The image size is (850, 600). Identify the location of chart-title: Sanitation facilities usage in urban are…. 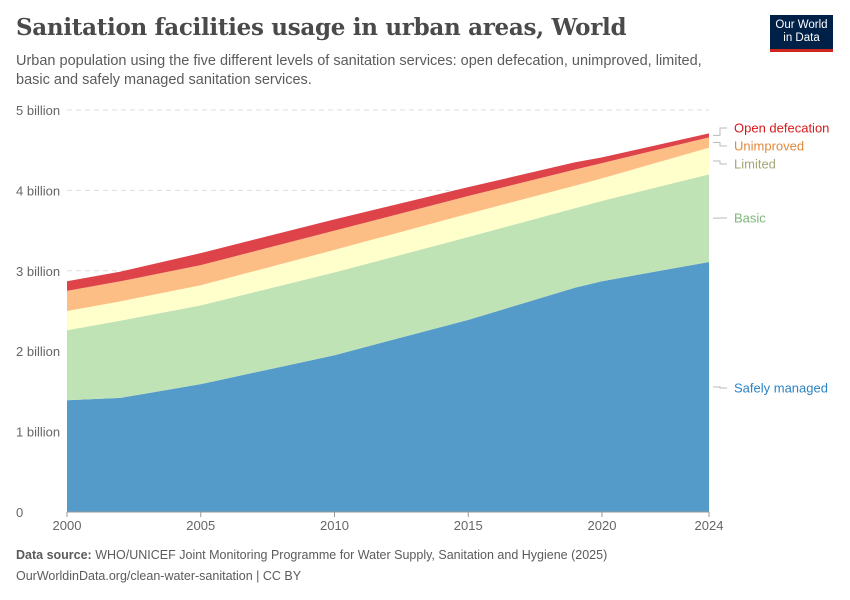
(321, 27).